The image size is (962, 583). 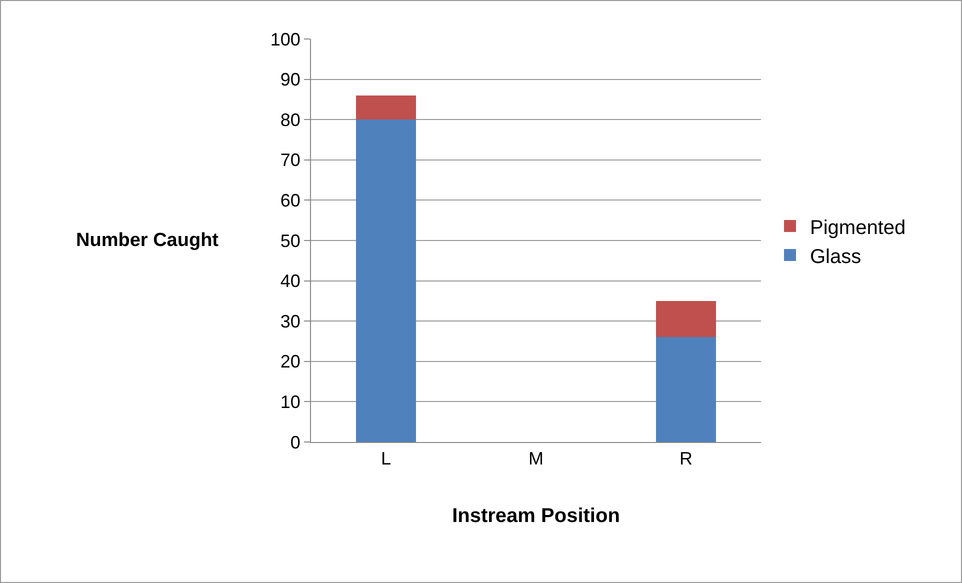 What do you see at coordinates (290, 80) in the screenshot?
I see `y-tick-label: 90` at bounding box center [290, 80].